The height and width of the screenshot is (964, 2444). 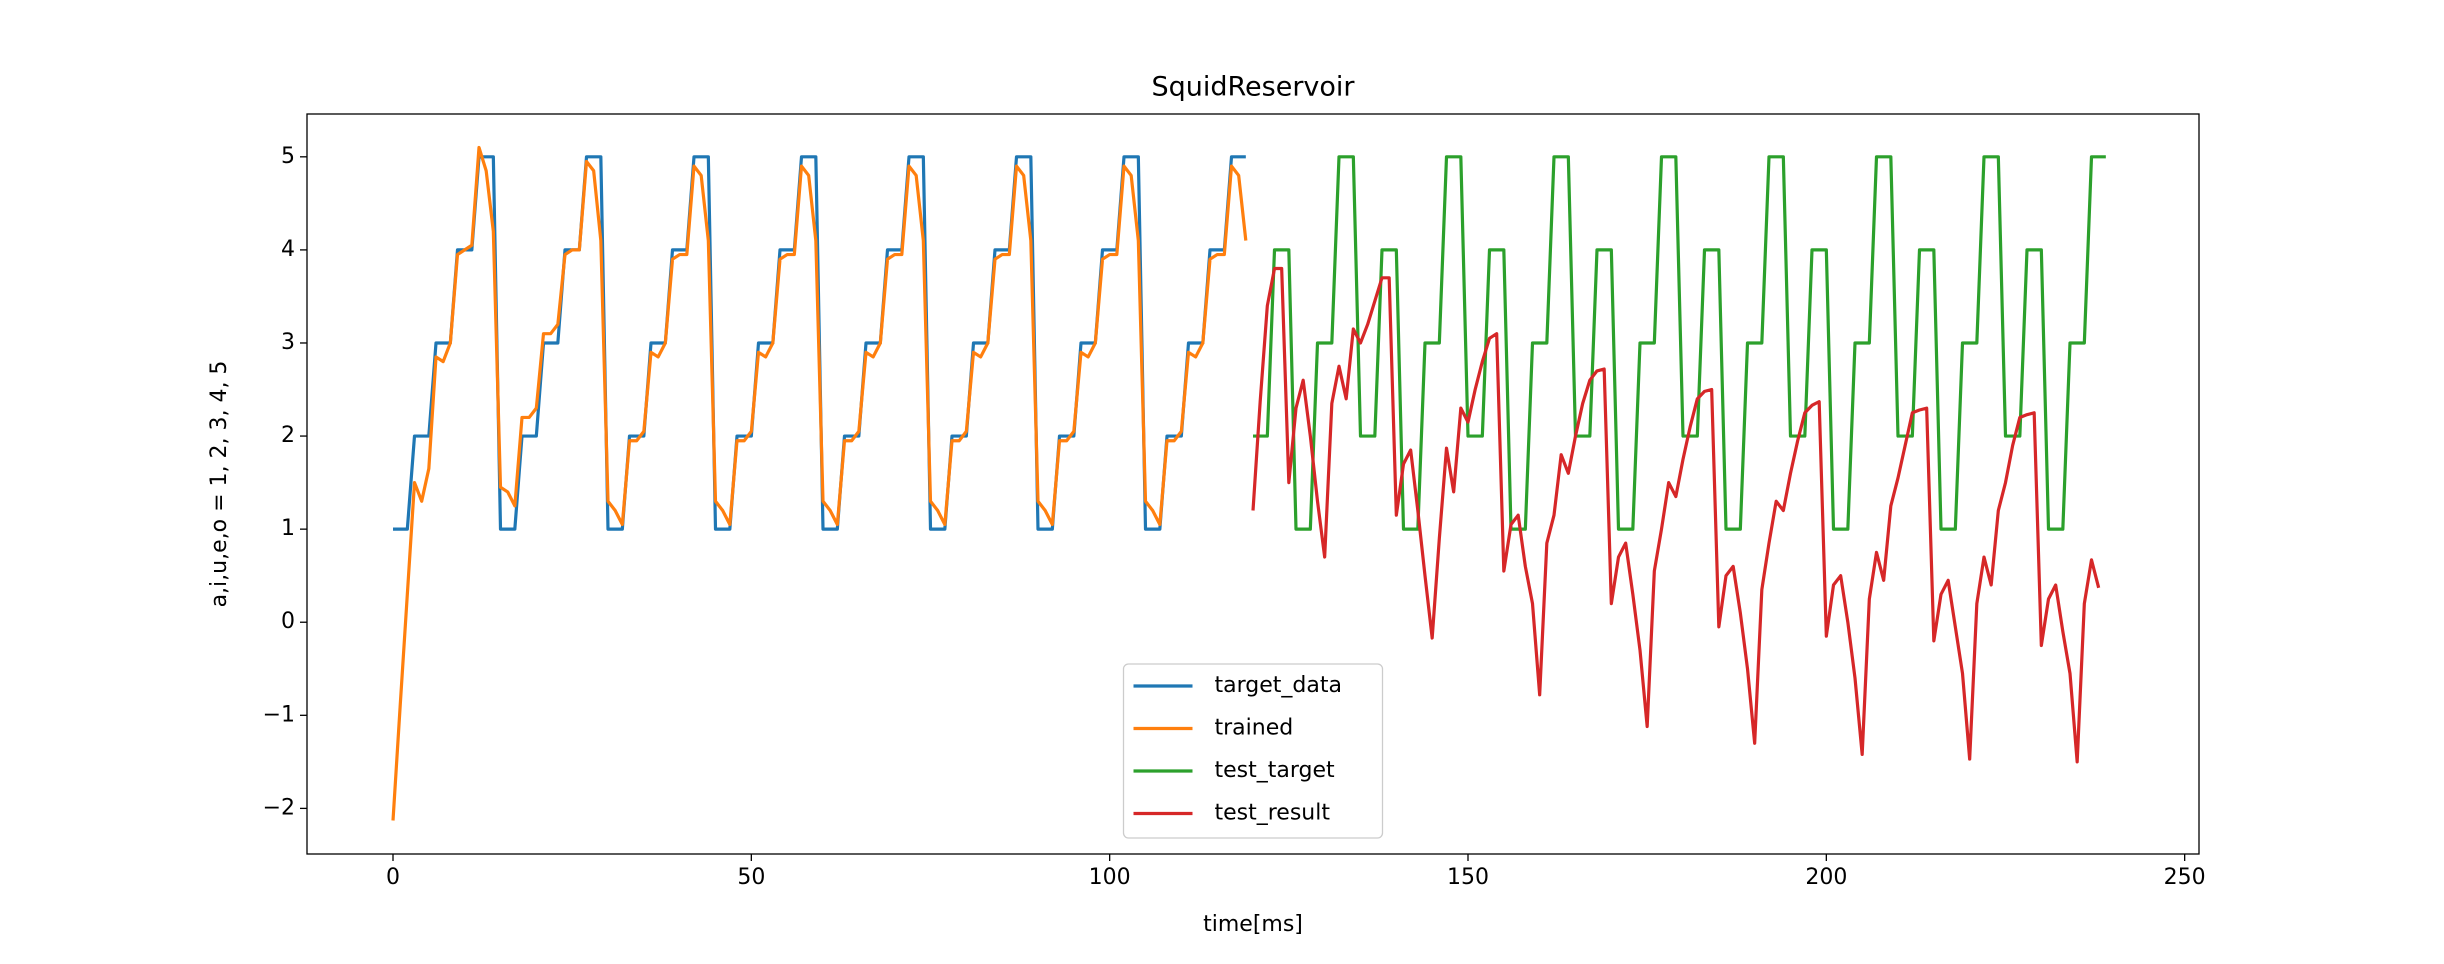 What do you see at coordinates (1278, 685) in the screenshot?
I see `legend-label: target_data` at bounding box center [1278, 685].